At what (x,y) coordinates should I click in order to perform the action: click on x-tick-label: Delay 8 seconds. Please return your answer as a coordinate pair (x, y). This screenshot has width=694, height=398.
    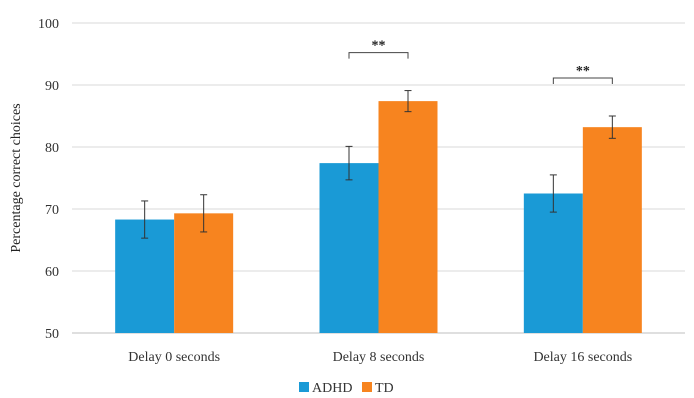
    Looking at the image, I should click on (379, 357).